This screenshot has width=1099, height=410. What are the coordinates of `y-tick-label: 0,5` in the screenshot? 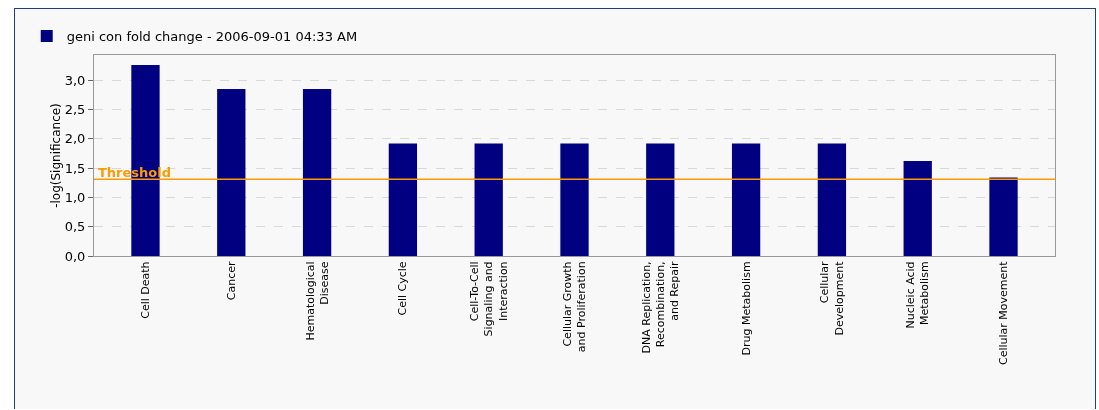 It's located at (75, 227).